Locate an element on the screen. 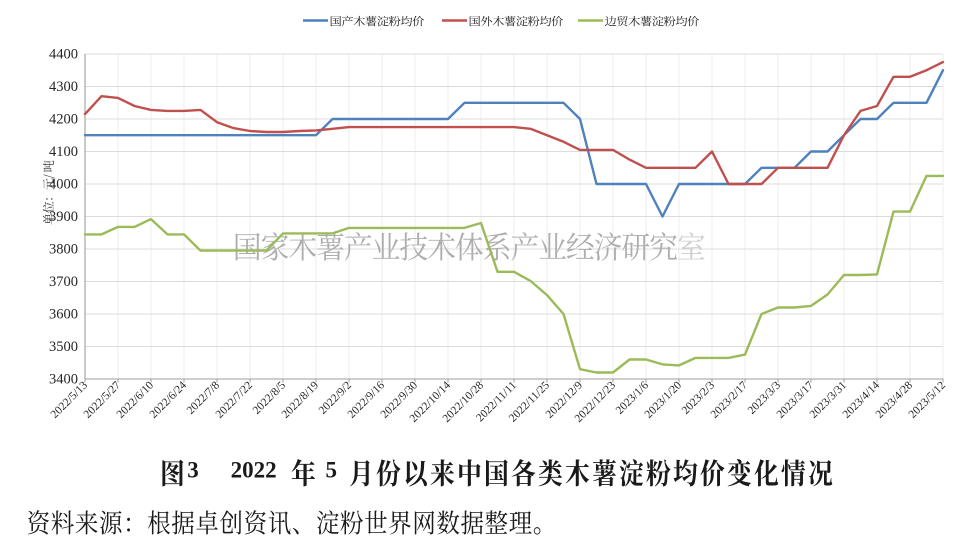 Image resolution: width=978 pixels, height=545 pixels. svg-text: 5 is located at coordinates (332, 470).